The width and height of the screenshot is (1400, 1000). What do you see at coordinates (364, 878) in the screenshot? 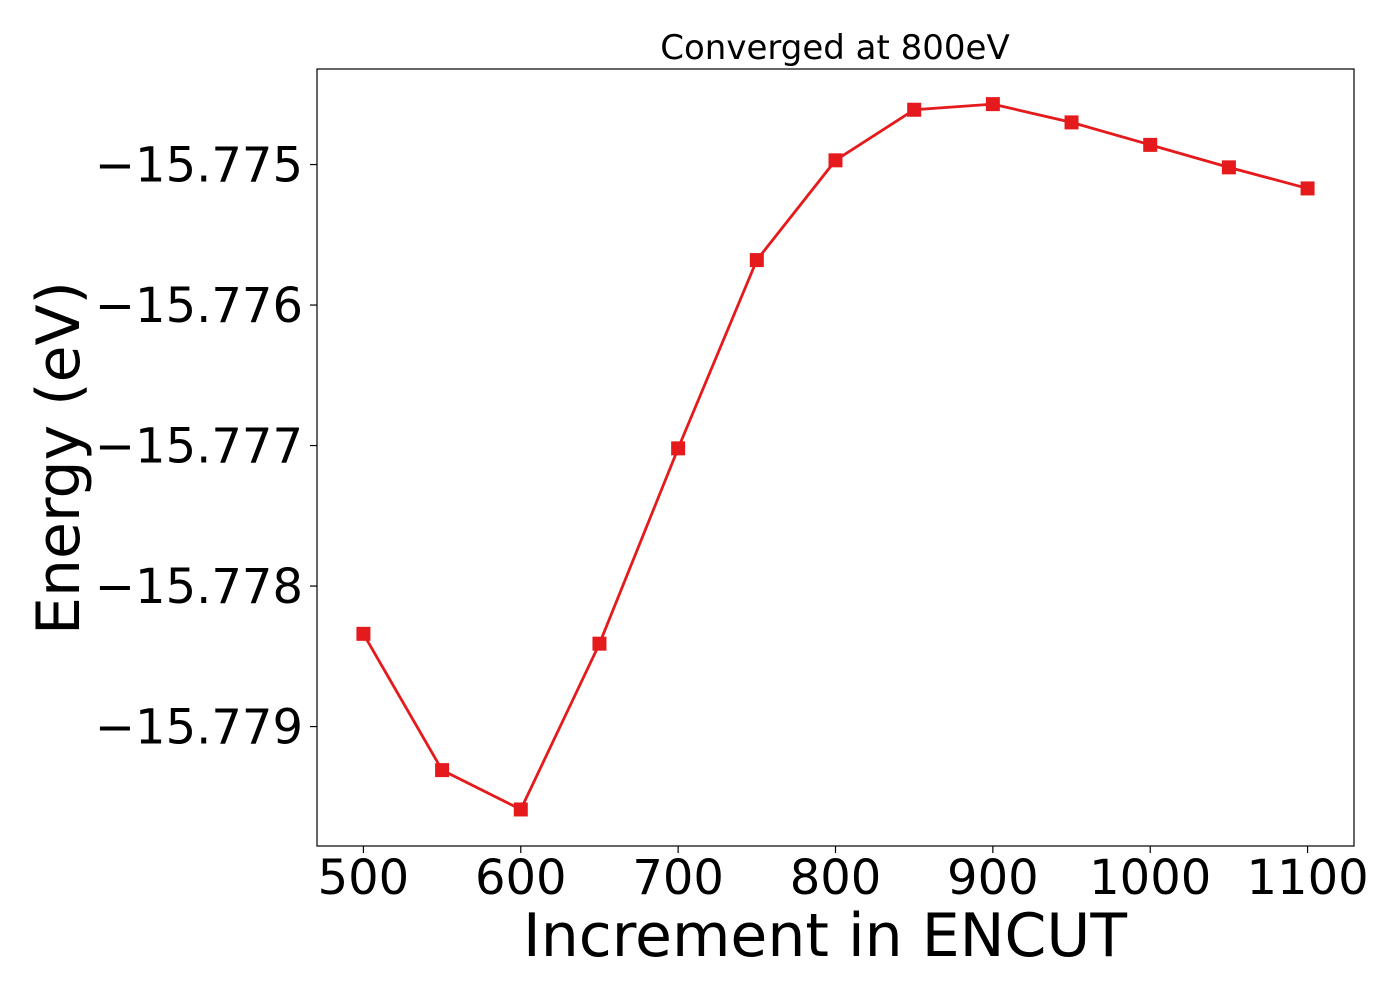
I see `x-tick-label: 500` at bounding box center [364, 878].